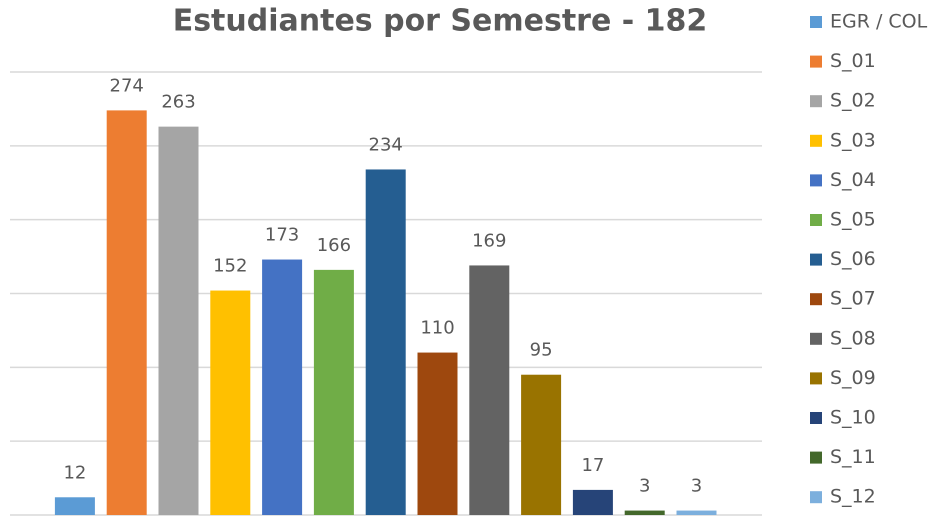  Describe the element at coordinates (178, 102) in the screenshot. I see `data-label: 263` at that location.